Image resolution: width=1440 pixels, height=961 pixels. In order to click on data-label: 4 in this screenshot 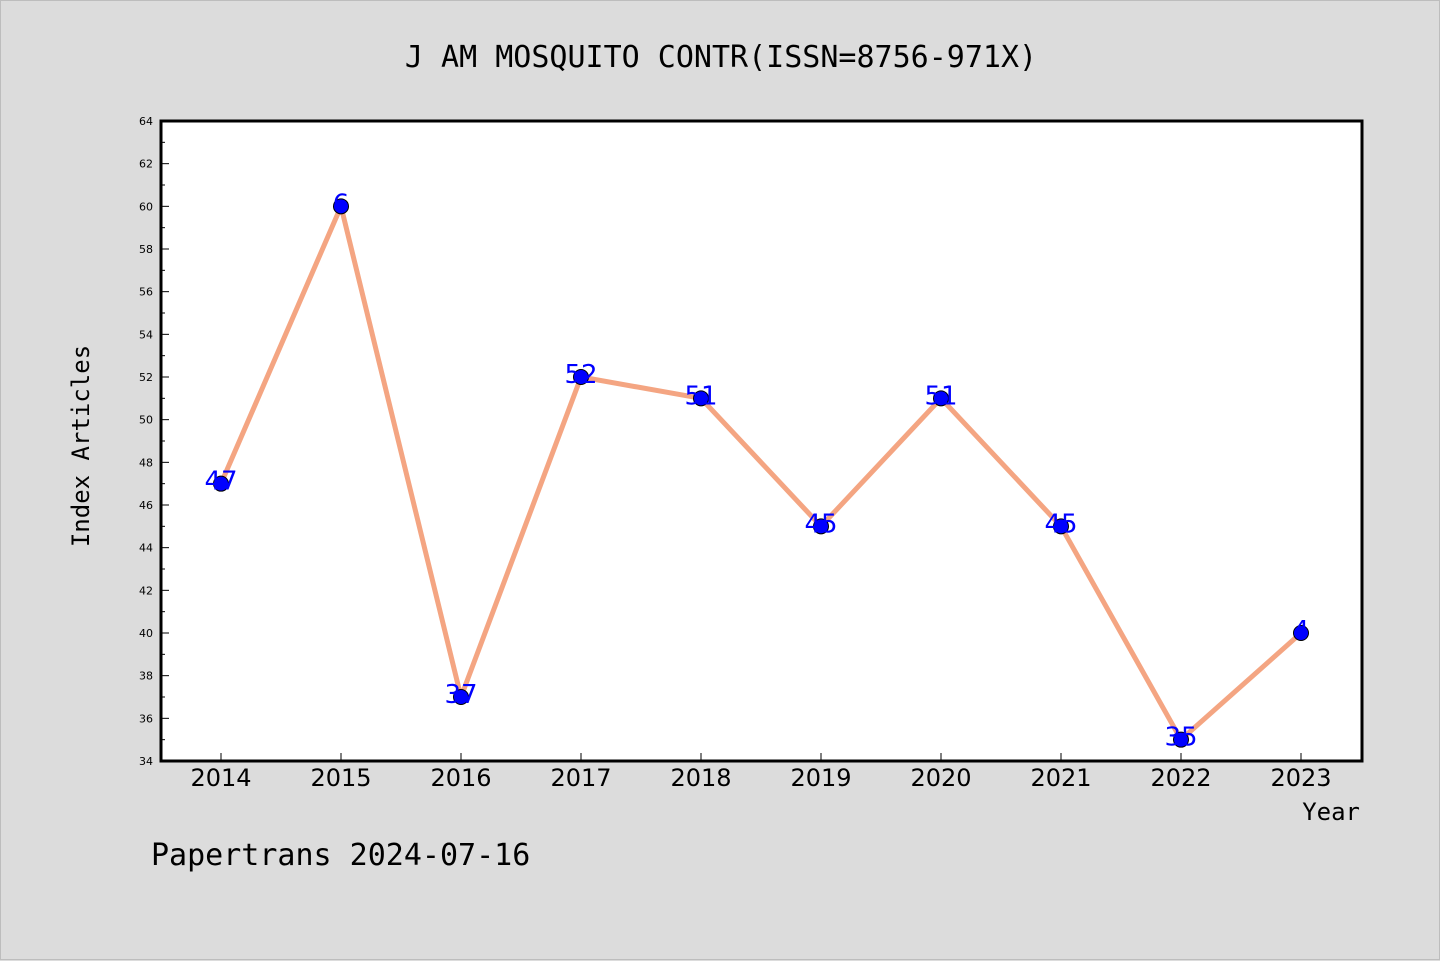, I will do `click(1301, 631)`.